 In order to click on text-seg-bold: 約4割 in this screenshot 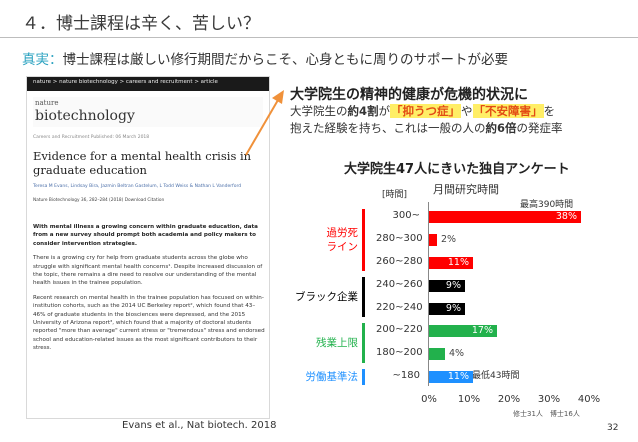, I will do `click(363, 111)`.